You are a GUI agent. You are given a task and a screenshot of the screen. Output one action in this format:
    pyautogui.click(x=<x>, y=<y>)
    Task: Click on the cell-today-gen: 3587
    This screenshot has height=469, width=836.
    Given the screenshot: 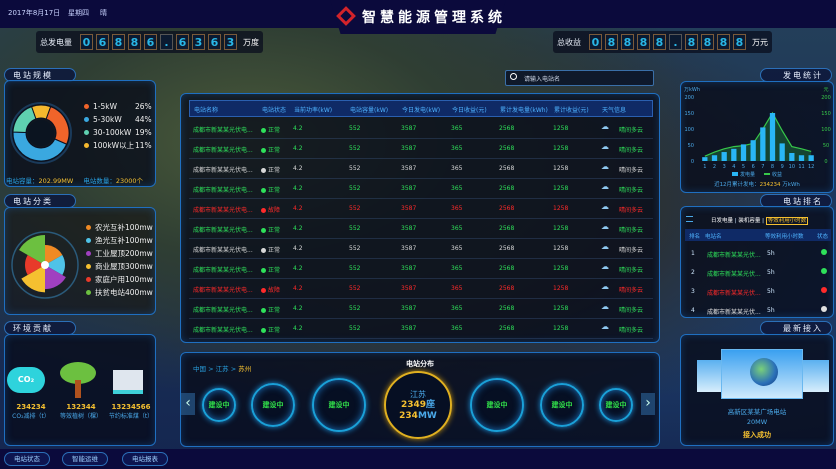 What is the action you would take?
    pyautogui.click(x=409, y=168)
    